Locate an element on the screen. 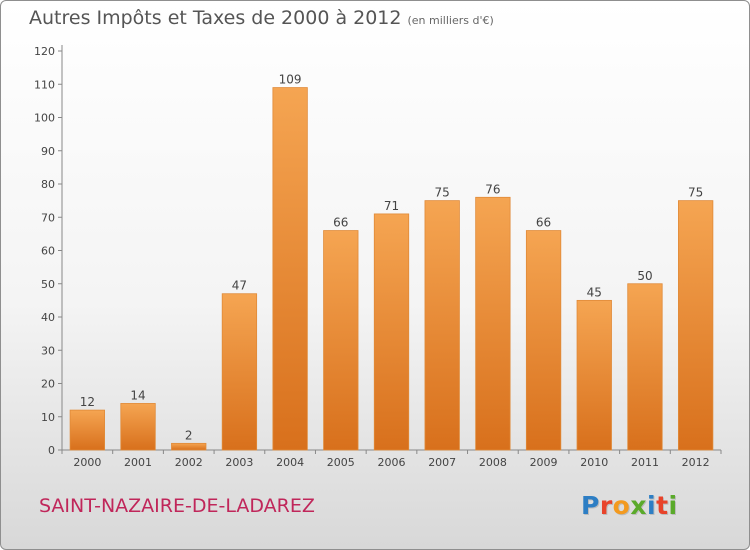 Image resolution: width=750 pixels, height=550 pixels. logo-letter: r is located at coordinates (606, 505).